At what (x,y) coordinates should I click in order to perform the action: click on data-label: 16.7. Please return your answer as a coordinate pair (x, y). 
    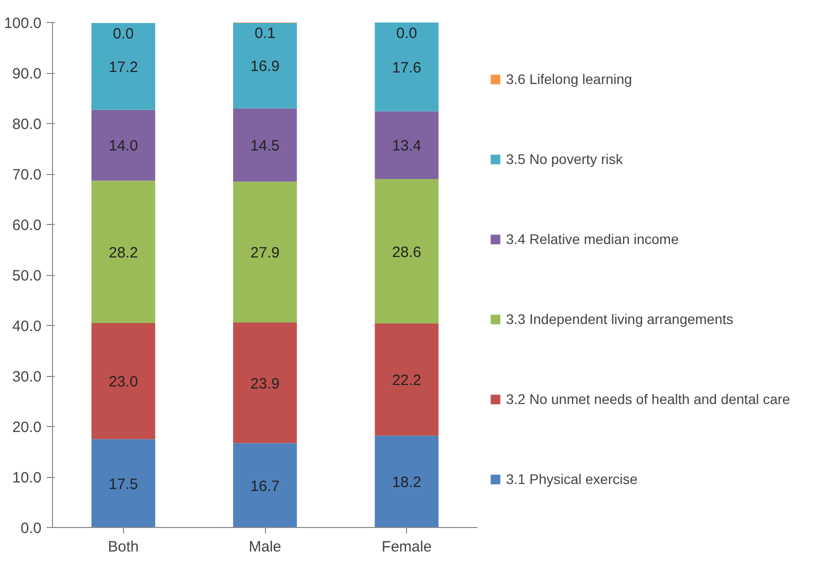
    Looking at the image, I should click on (265, 486).